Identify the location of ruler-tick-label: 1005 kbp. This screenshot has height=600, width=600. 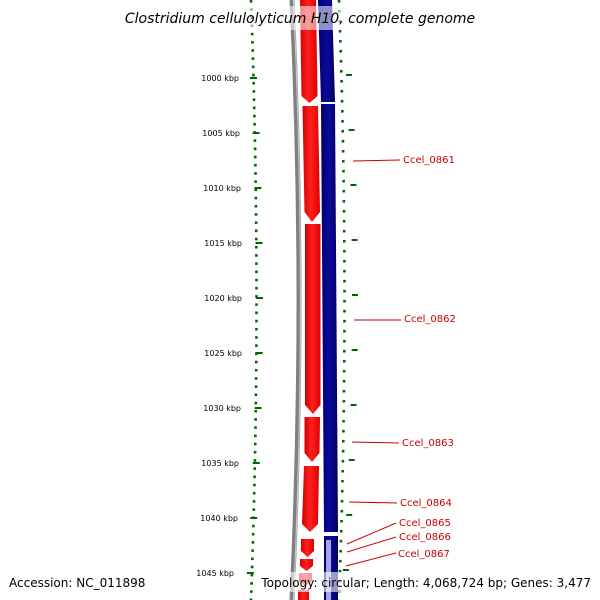
(221, 133).